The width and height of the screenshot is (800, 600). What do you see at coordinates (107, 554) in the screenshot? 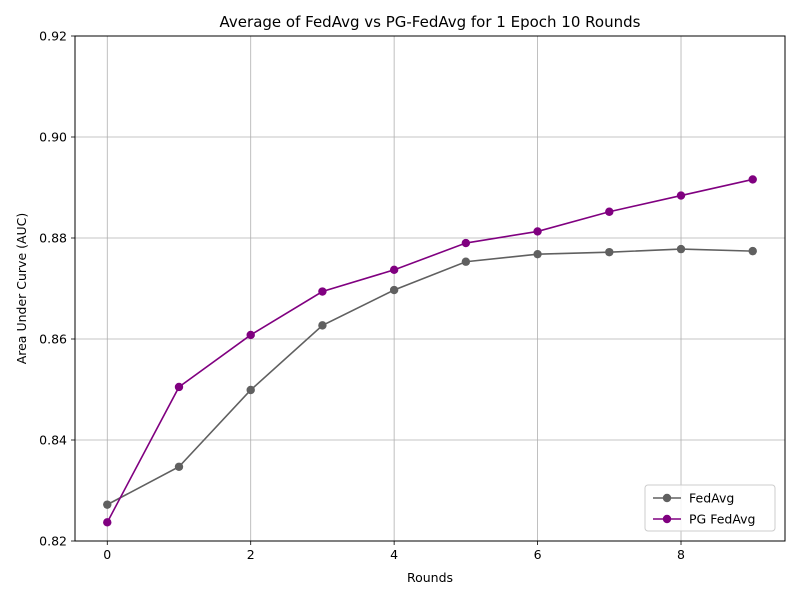
I see `x-tick-label: 0` at bounding box center [107, 554].